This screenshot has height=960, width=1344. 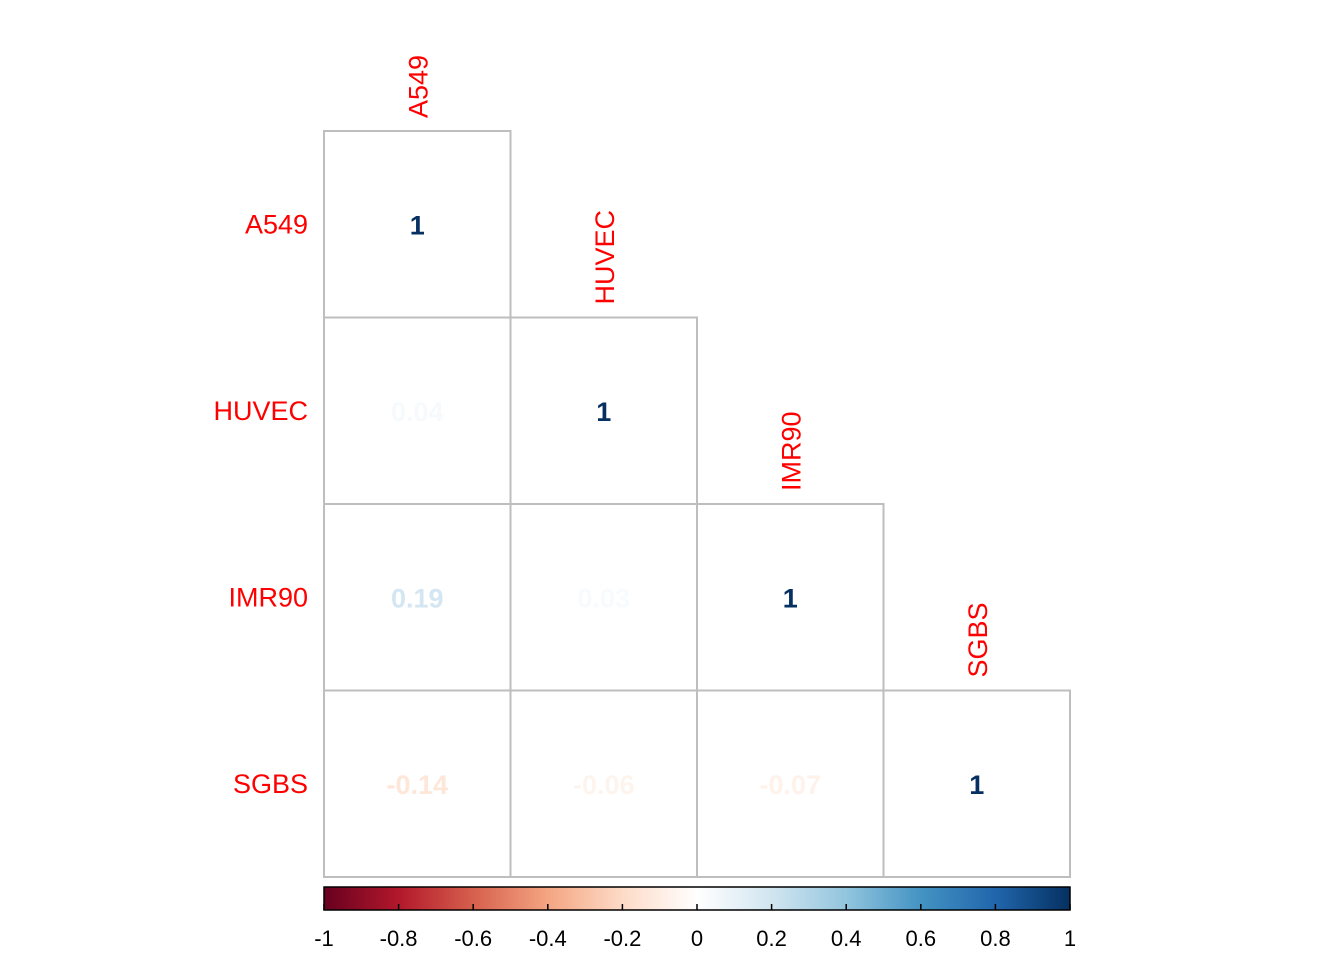 I want to click on row-label-a549: A549, so click(x=276, y=224).